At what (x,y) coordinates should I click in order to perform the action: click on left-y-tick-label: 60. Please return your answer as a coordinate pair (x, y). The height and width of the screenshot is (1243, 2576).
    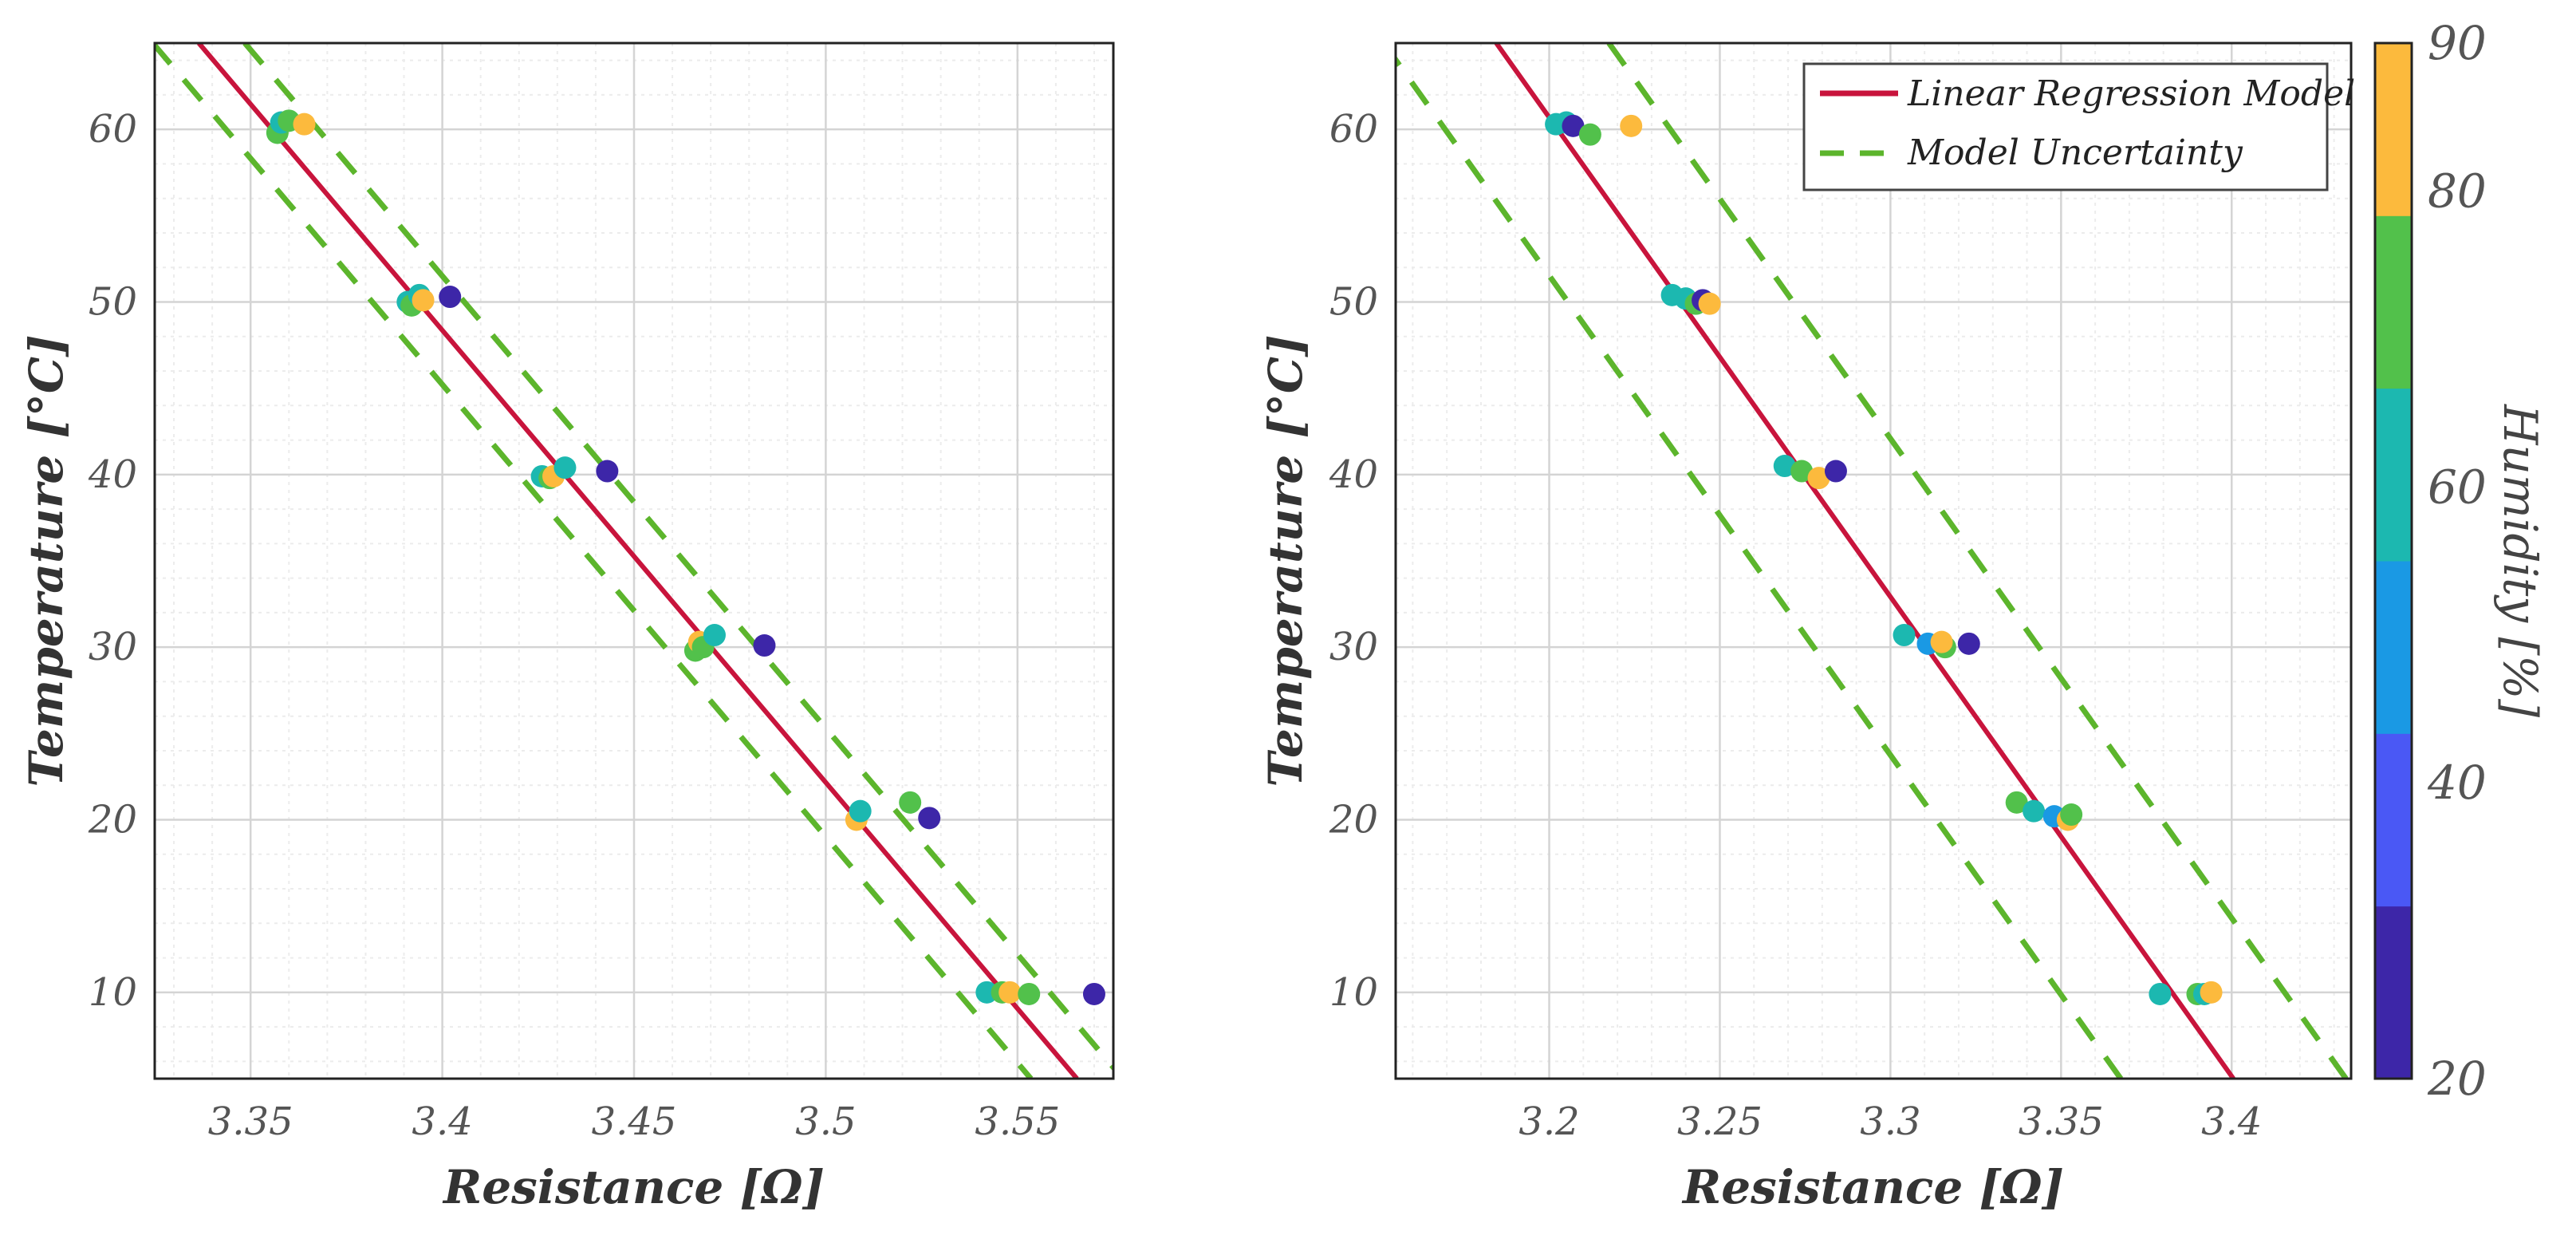
    Looking at the image, I should click on (113, 129).